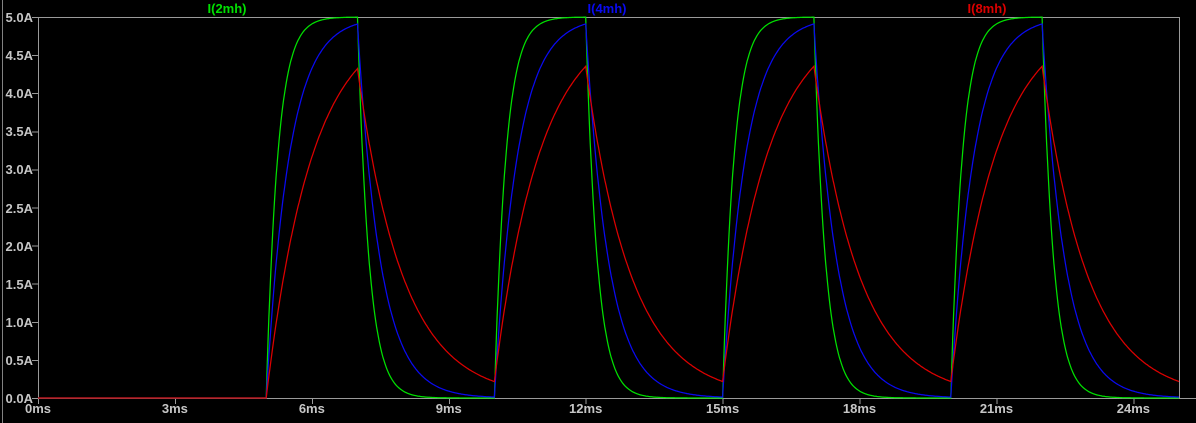  What do you see at coordinates (987, 8) in the screenshot?
I see `trace-label-i8mh: I(8mh)` at bounding box center [987, 8].